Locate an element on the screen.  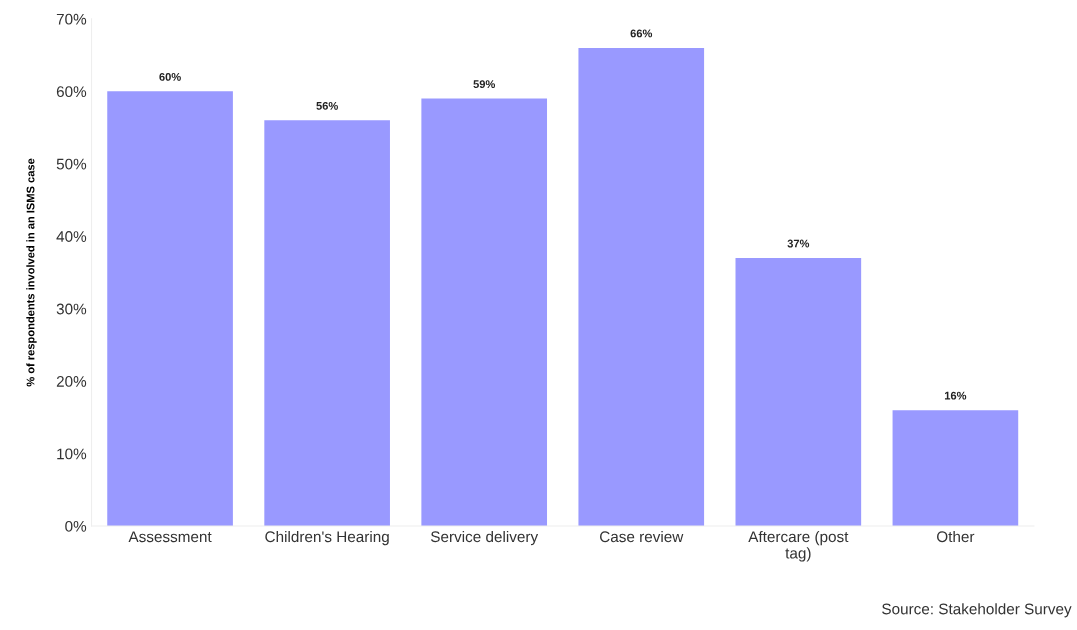
data-label: 16% is located at coordinates (955, 395).